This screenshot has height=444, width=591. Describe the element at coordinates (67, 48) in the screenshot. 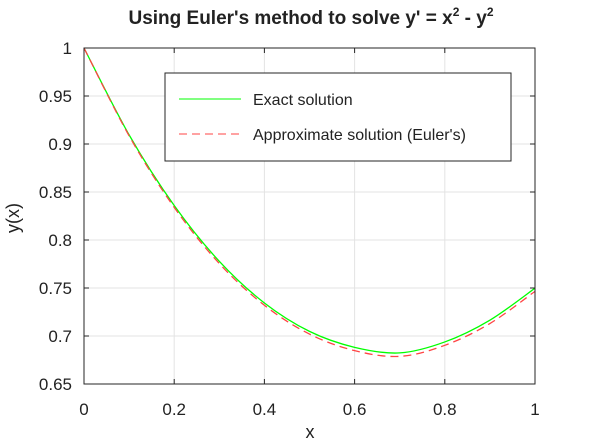

I see `y-tick-label: 1` at that location.